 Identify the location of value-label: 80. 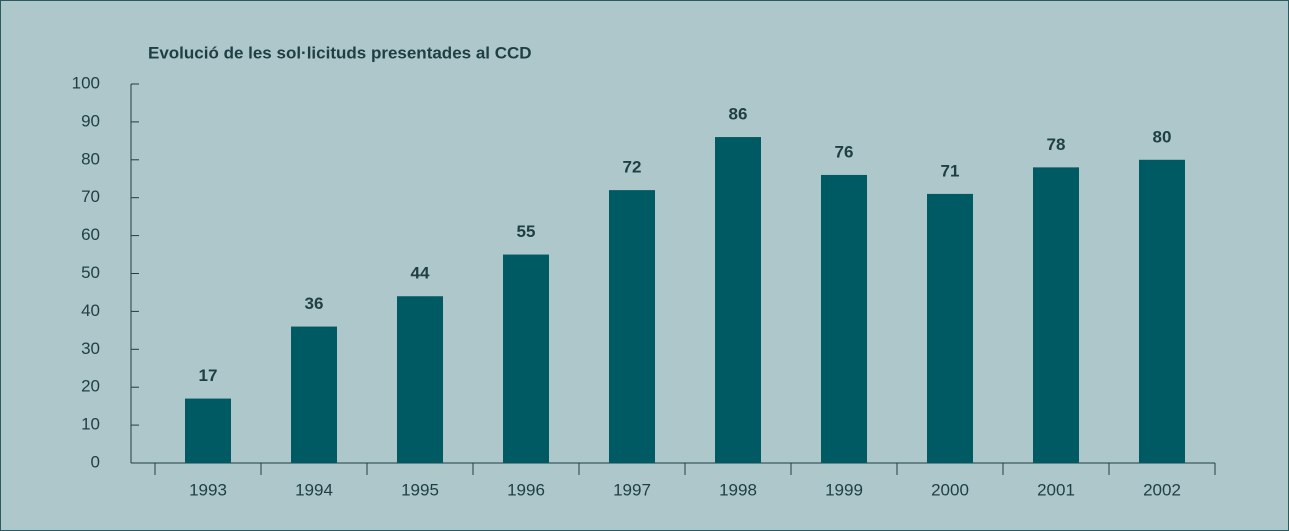
(1162, 136).